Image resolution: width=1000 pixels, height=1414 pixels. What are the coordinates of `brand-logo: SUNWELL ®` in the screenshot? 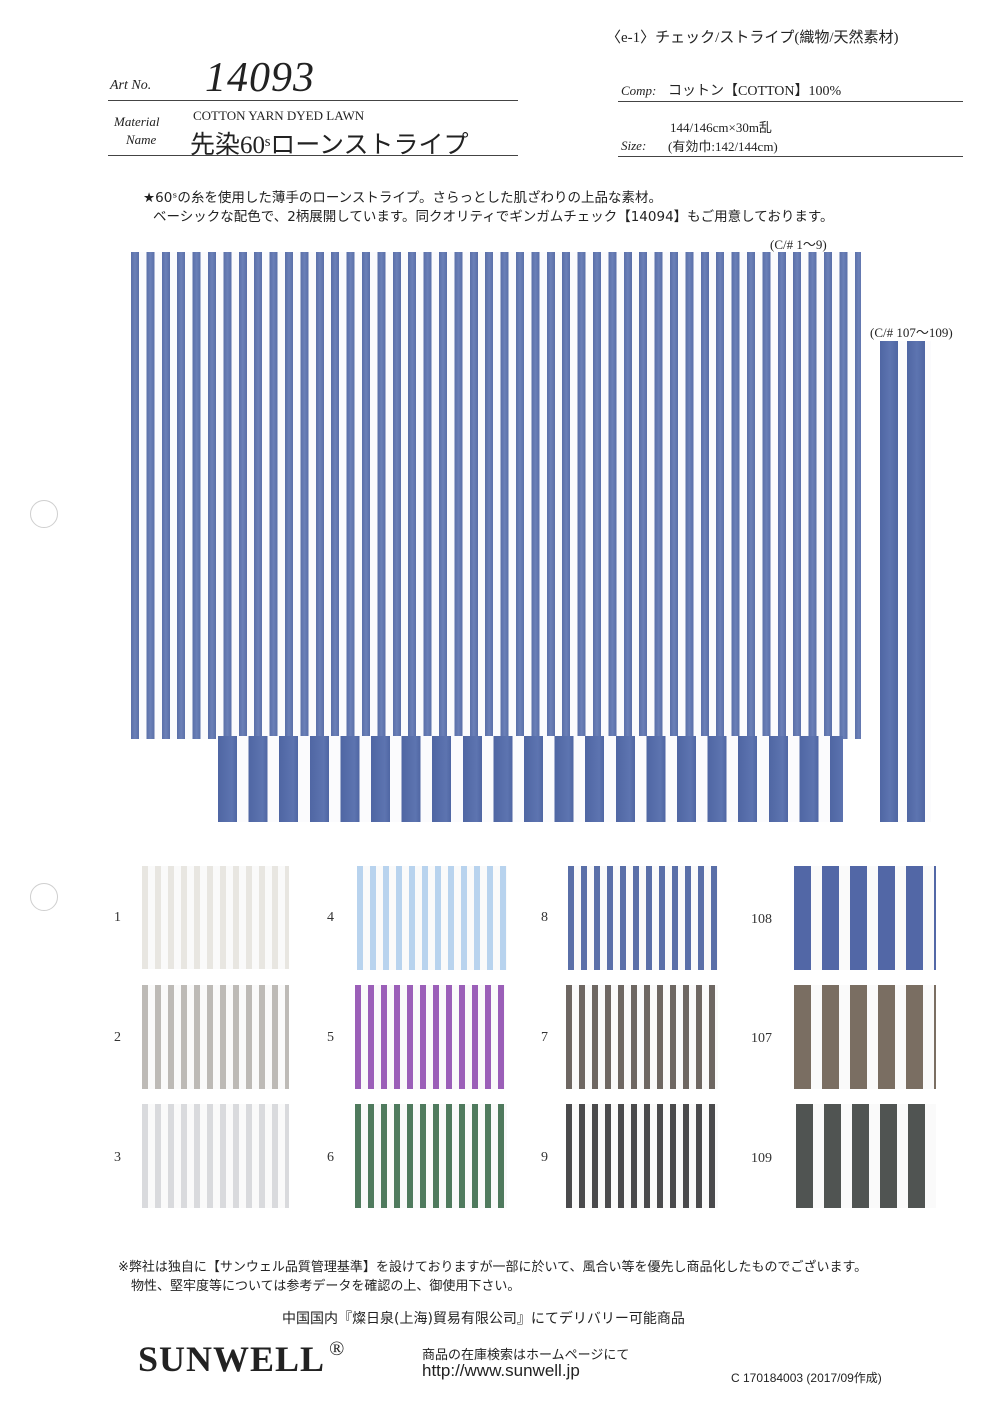 It's located at (241, 1359).